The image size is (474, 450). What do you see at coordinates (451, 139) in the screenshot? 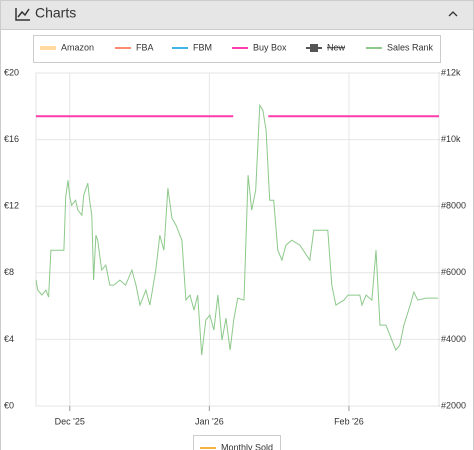
I see `y2-tick-label: #10k` at bounding box center [451, 139].